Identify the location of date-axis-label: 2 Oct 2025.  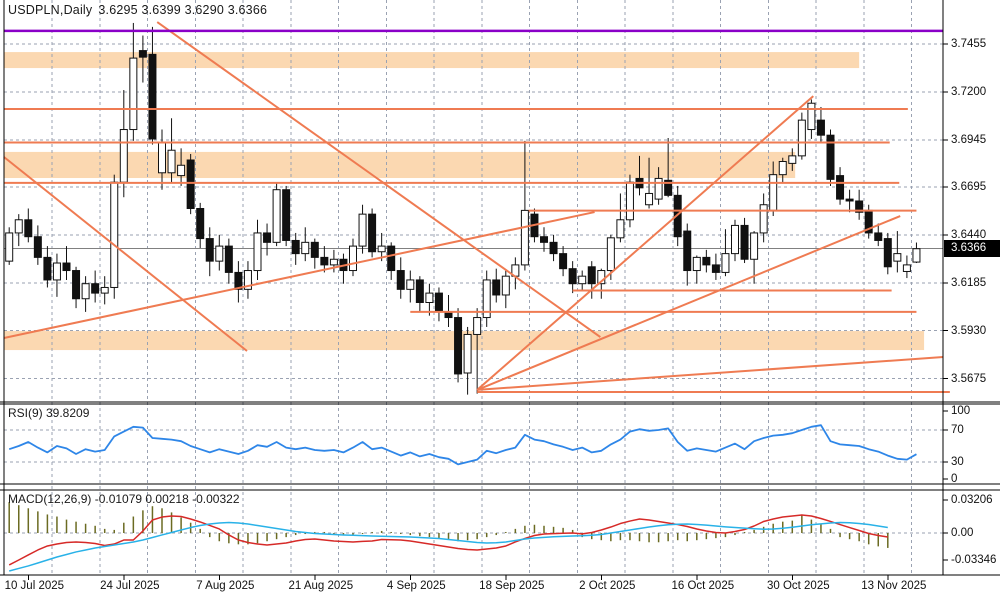
(607, 586).